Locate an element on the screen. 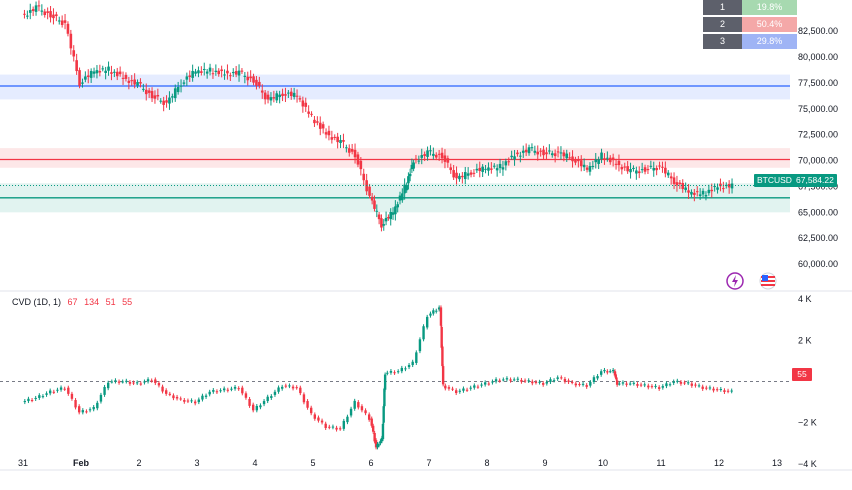  us-flag-icon is located at coordinates (768, 281).